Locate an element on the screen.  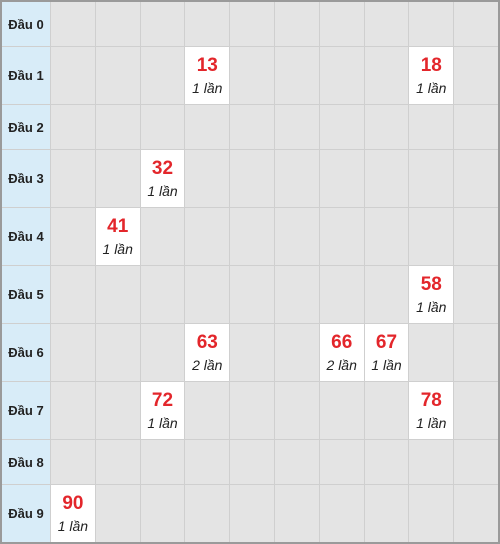
row-label: Đầu 9 is located at coordinates (26, 513).